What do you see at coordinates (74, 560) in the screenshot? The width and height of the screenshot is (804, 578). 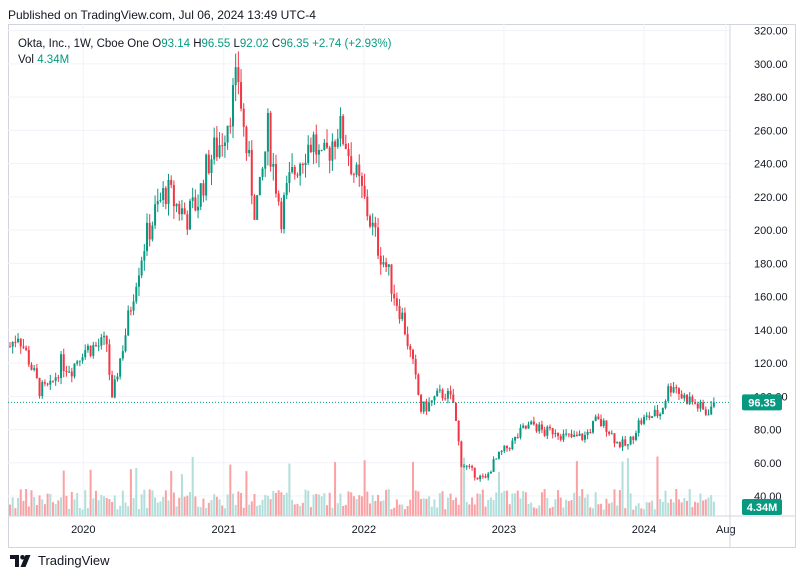 I see `tradingview-brand: TradingView` at bounding box center [74, 560].